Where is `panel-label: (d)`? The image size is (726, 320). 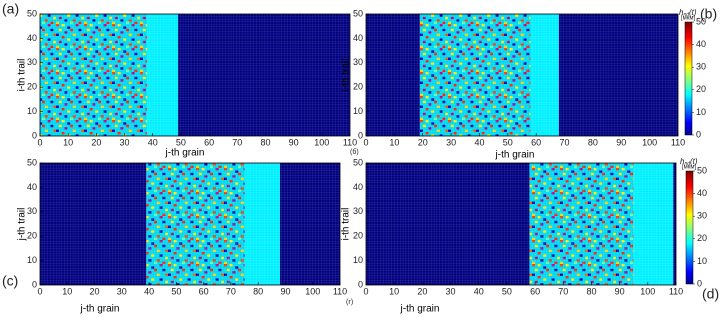 panel-label: (d) is located at coordinates (710, 294).